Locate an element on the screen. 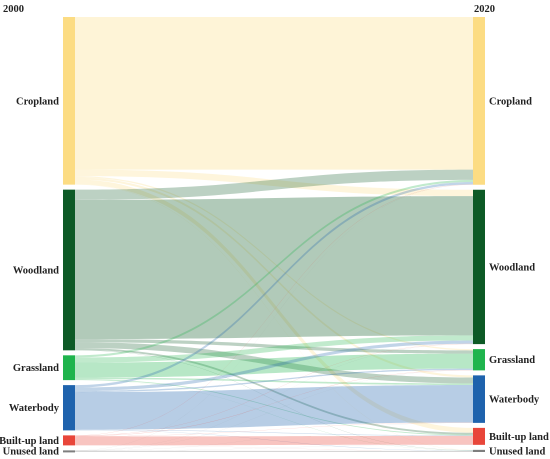 The width and height of the screenshot is (550, 459). flow-grassland-to-waterbody is located at coordinates (274, 381).